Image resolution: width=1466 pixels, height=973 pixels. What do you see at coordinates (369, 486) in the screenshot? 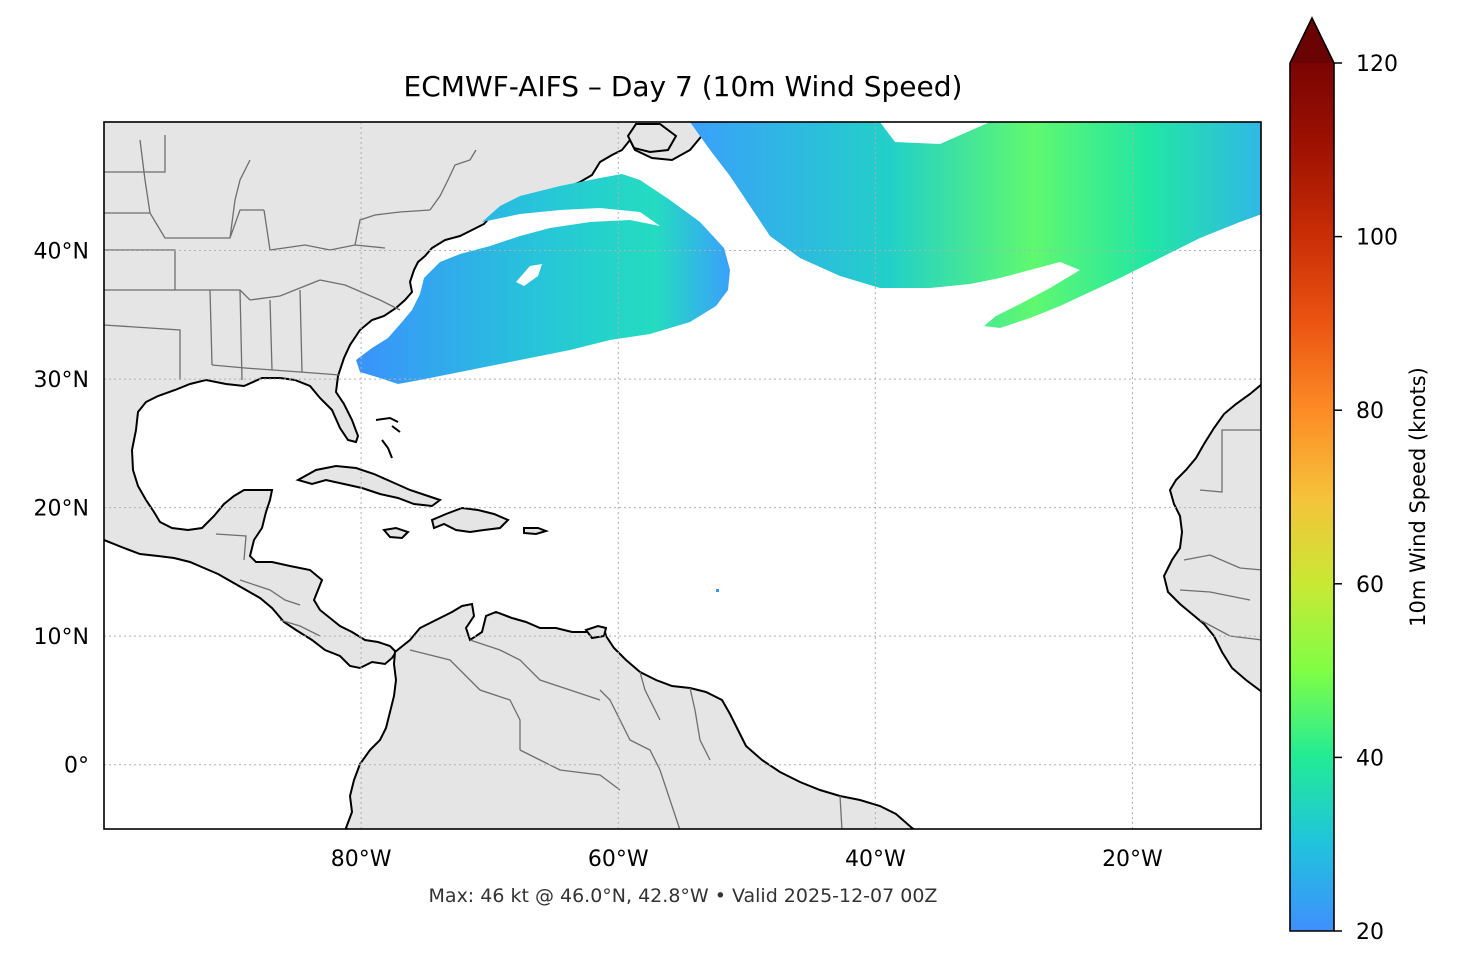
I see `land-cuba` at bounding box center [369, 486].